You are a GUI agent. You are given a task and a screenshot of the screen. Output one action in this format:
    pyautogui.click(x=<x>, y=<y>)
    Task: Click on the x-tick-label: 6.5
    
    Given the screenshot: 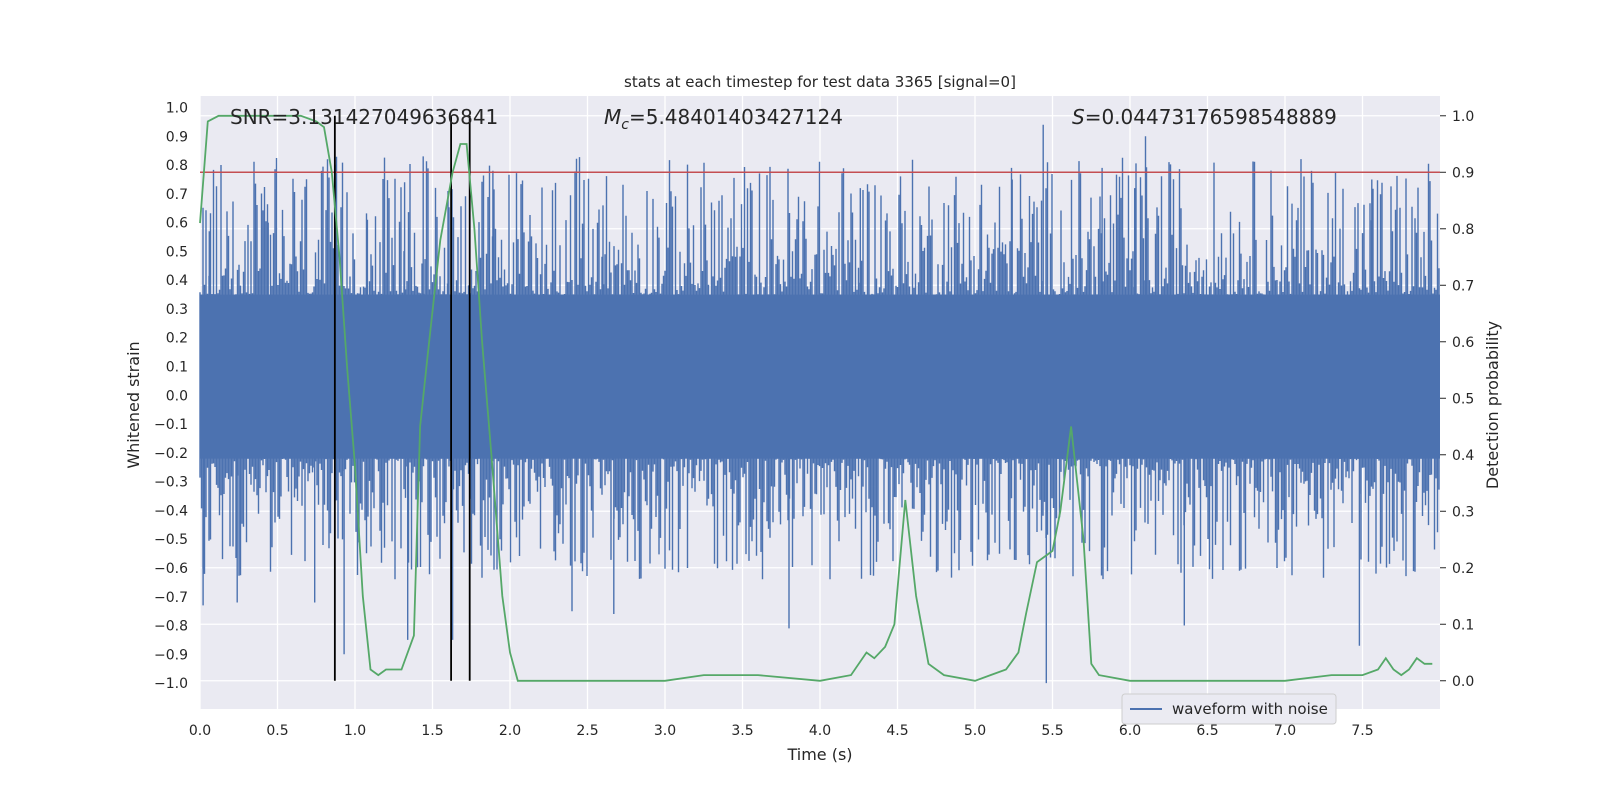 What is the action you would take?
    pyautogui.click(x=1207, y=731)
    